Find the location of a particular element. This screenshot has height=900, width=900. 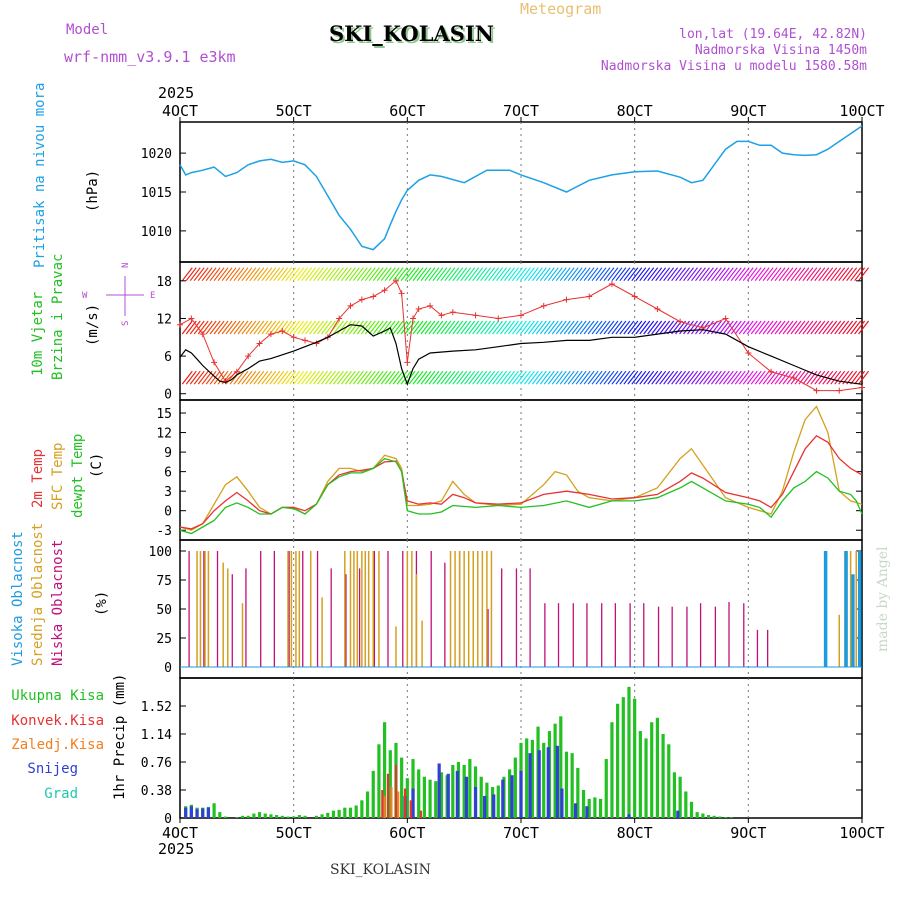

legend-convective: Konvek.Kisa is located at coordinates (57, 721).